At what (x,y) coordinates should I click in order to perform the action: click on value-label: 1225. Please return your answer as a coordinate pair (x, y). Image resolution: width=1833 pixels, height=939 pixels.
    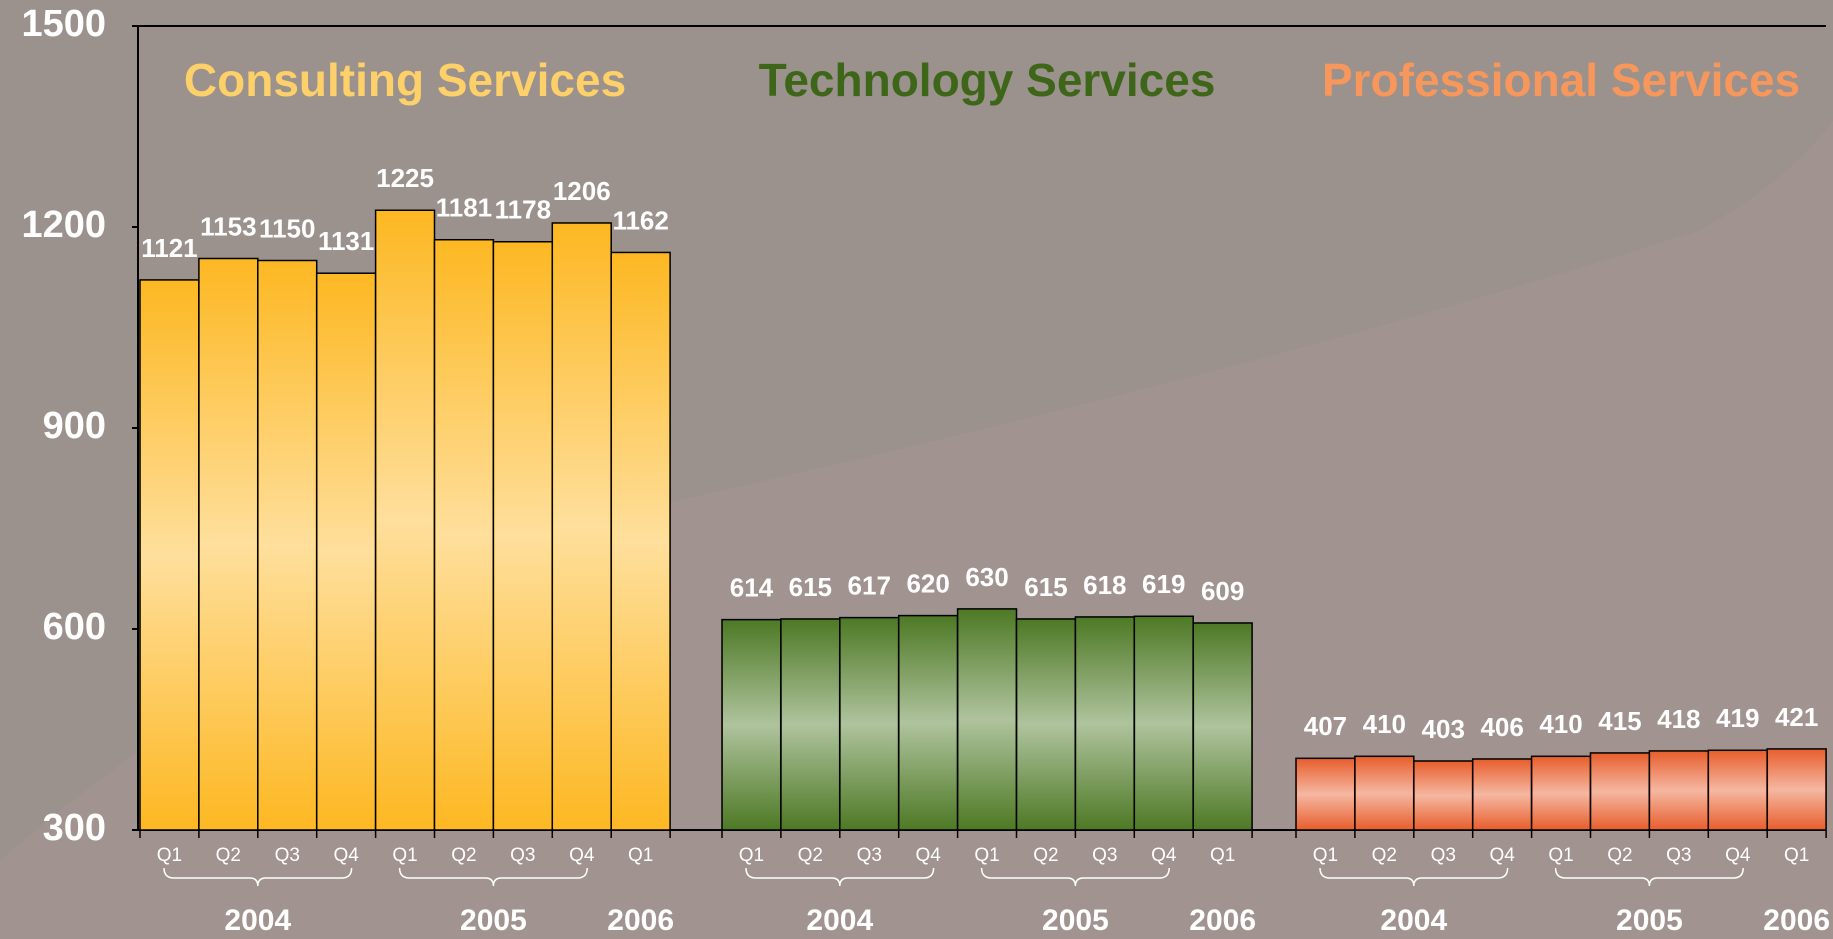
    Looking at the image, I should click on (405, 178).